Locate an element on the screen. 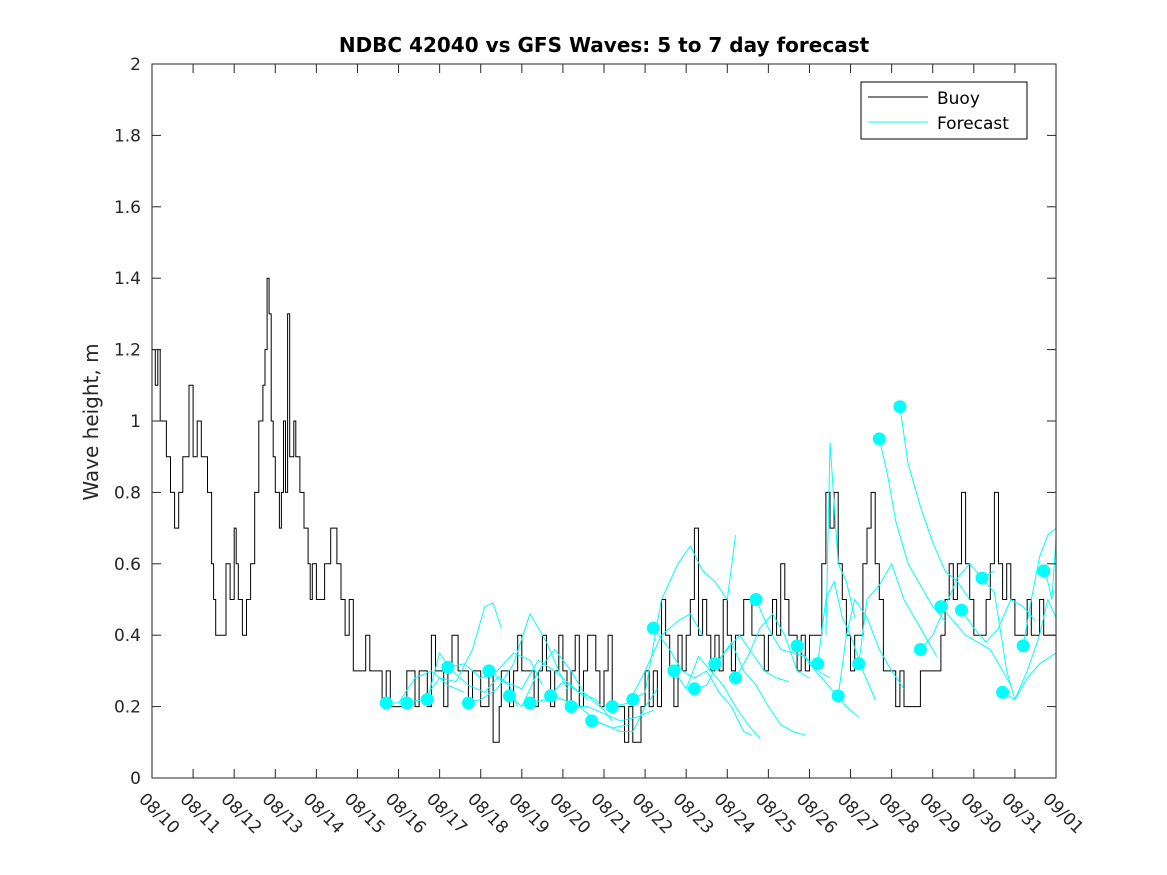  legend-buoy-label: Buoy is located at coordinates (958, 99).